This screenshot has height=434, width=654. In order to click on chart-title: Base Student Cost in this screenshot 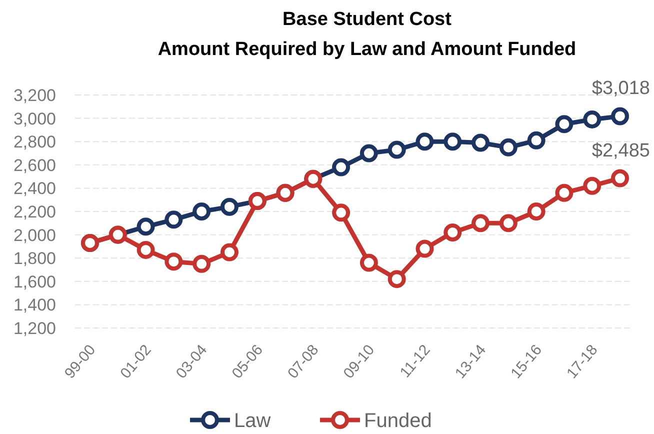, I will do `click(367, 19)`.